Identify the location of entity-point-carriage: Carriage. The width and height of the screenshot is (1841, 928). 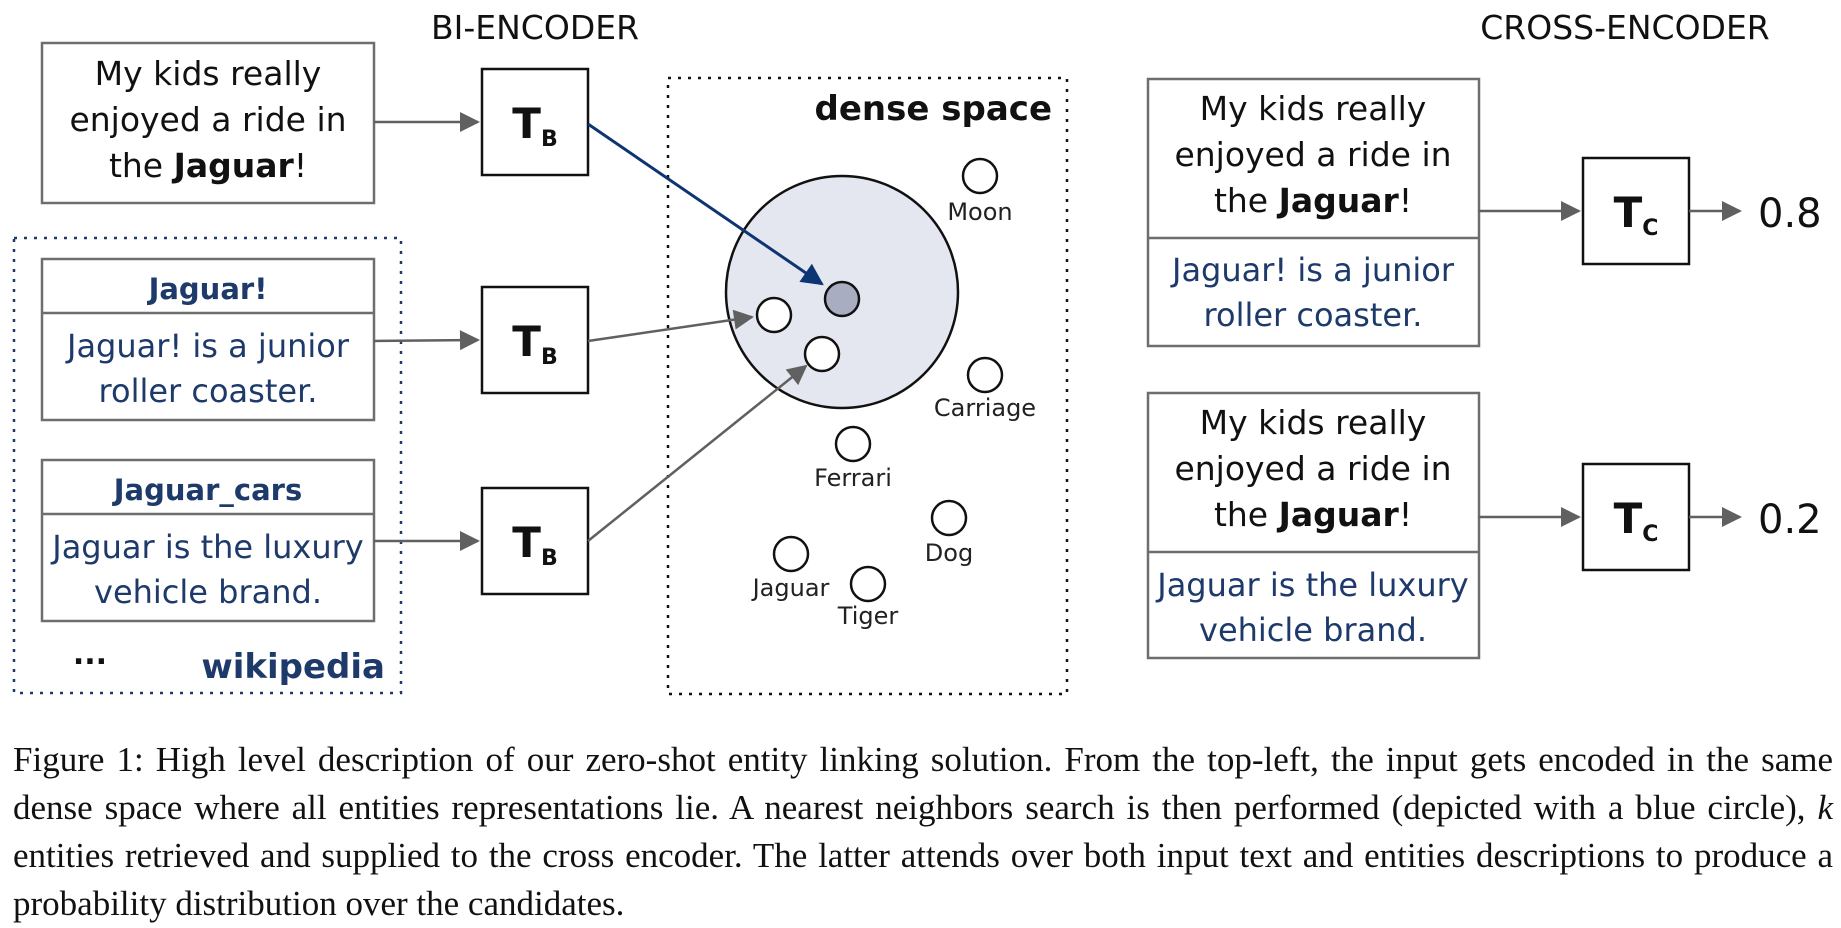
(985, 389).